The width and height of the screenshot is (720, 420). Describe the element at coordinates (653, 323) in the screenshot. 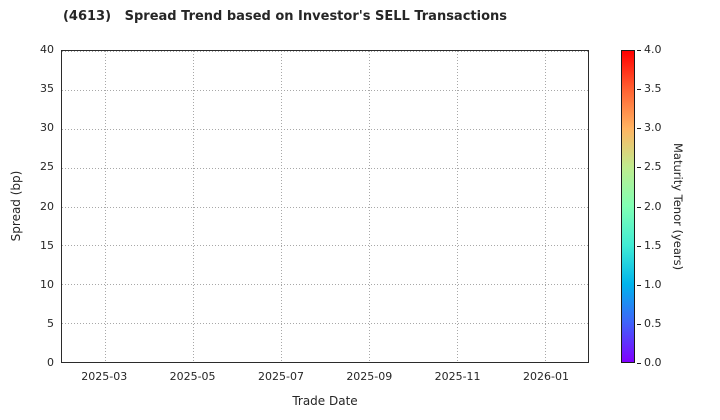

I see `colorbar-tick-label: 0.5` at that location.